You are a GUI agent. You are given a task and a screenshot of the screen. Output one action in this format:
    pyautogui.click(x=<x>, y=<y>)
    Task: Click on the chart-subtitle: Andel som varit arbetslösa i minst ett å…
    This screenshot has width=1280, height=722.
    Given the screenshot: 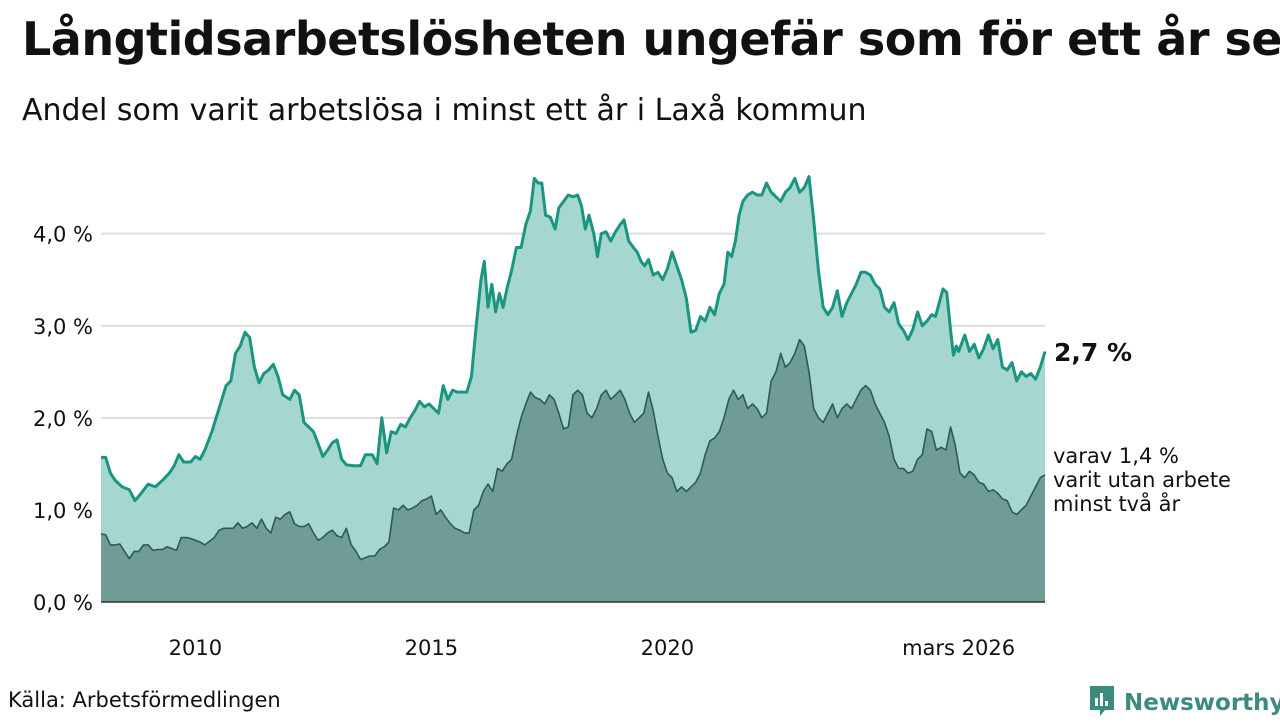 What is the action you would take?
    pyautogui.click(x=444, y=110)
    